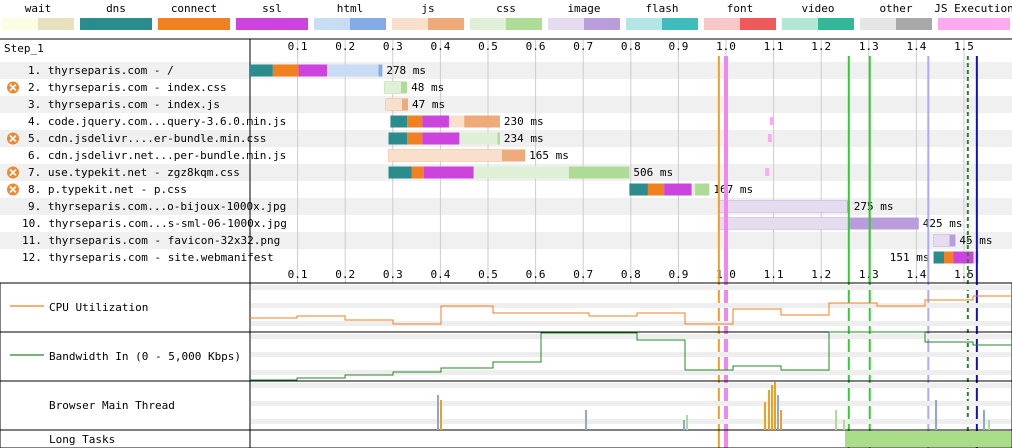 Image resolution: width=1012 pixels, height=448 pixels. I want to click on request-duration: 425 ms, so click(943, 223).